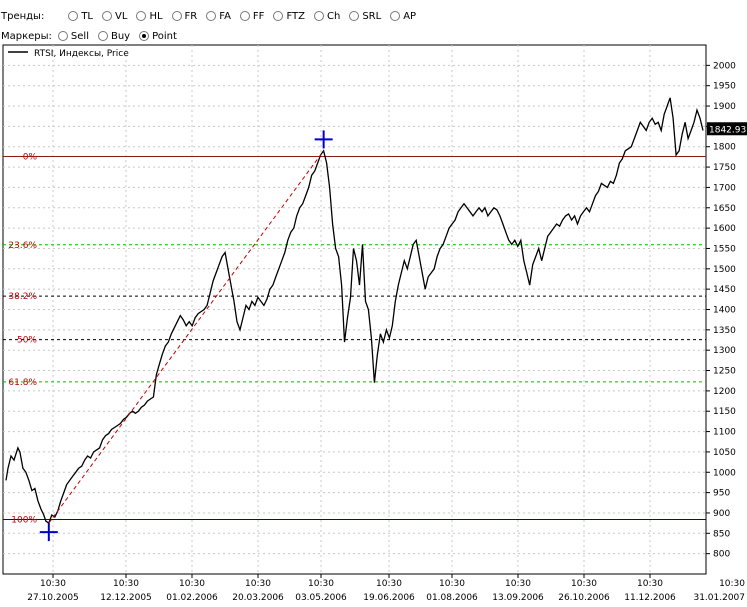 The width and height of the screenshot is (747, 607). What do you see at coordinates (724, 473) in the screenshot?
I see `y-tick-label: 1000` at bounding box center [724, 473].